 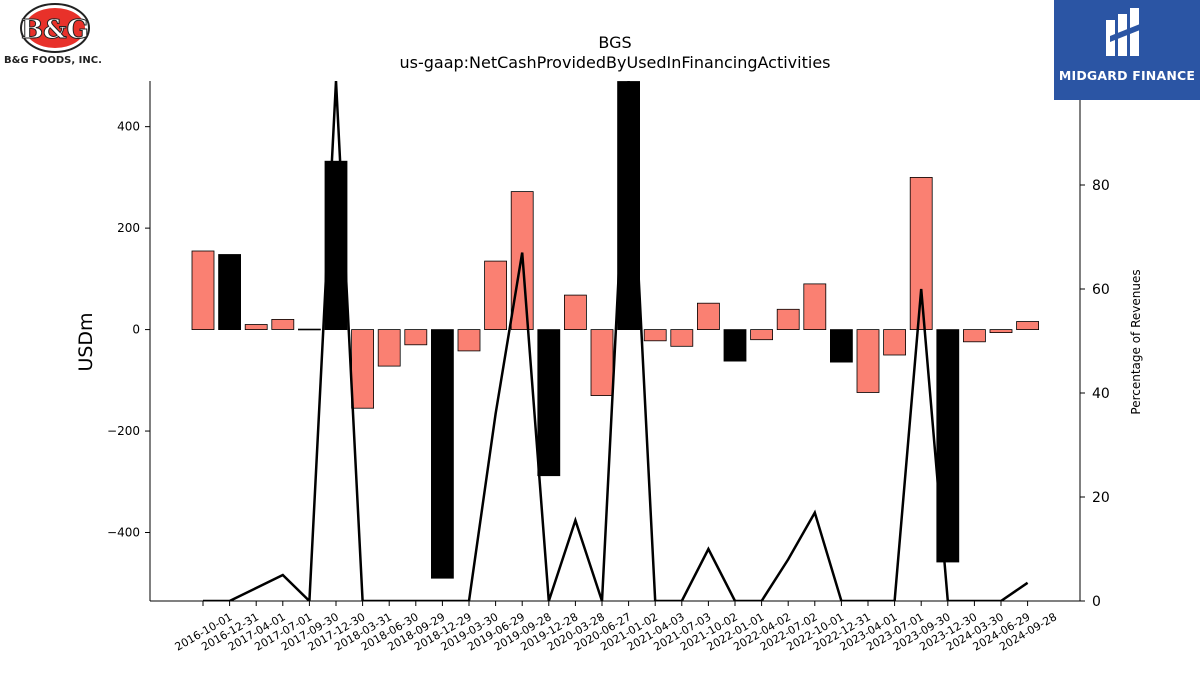 What do you see at coordinates (1101, 394) in the screenshot?
I see `y2-tick-label: 40` at bounding box center [1101, 394].